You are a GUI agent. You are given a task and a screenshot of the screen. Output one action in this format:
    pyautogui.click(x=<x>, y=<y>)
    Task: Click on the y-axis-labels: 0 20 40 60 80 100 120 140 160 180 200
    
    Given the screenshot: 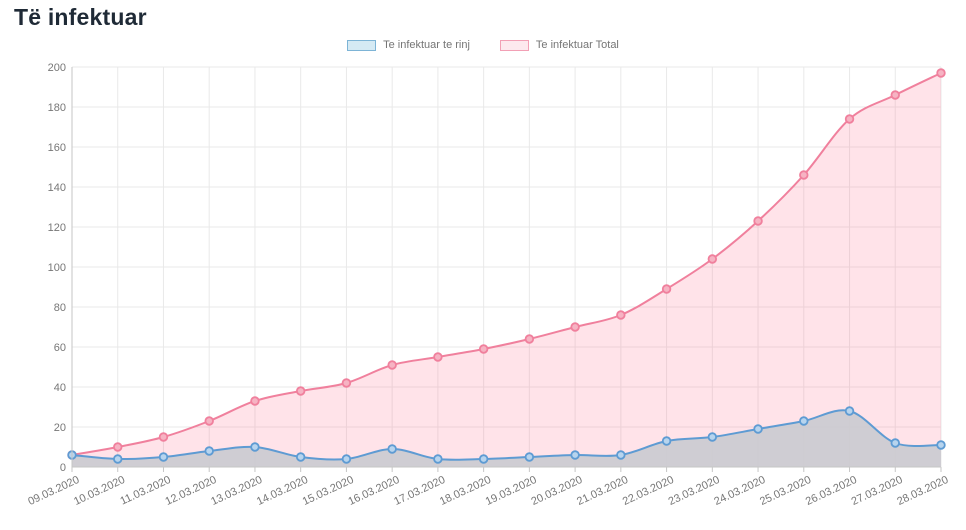 What is the action you would take?
    pyautogui.click(x=57, y=268)
    